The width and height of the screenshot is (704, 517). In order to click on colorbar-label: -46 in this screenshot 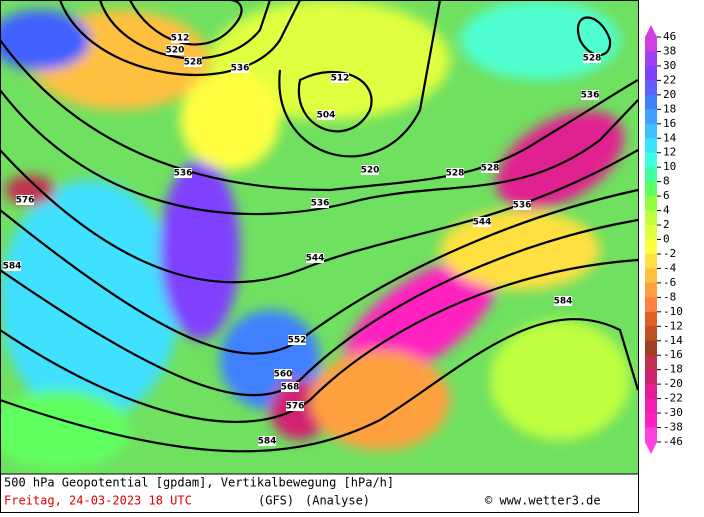, I will do `click(673, 441)`.